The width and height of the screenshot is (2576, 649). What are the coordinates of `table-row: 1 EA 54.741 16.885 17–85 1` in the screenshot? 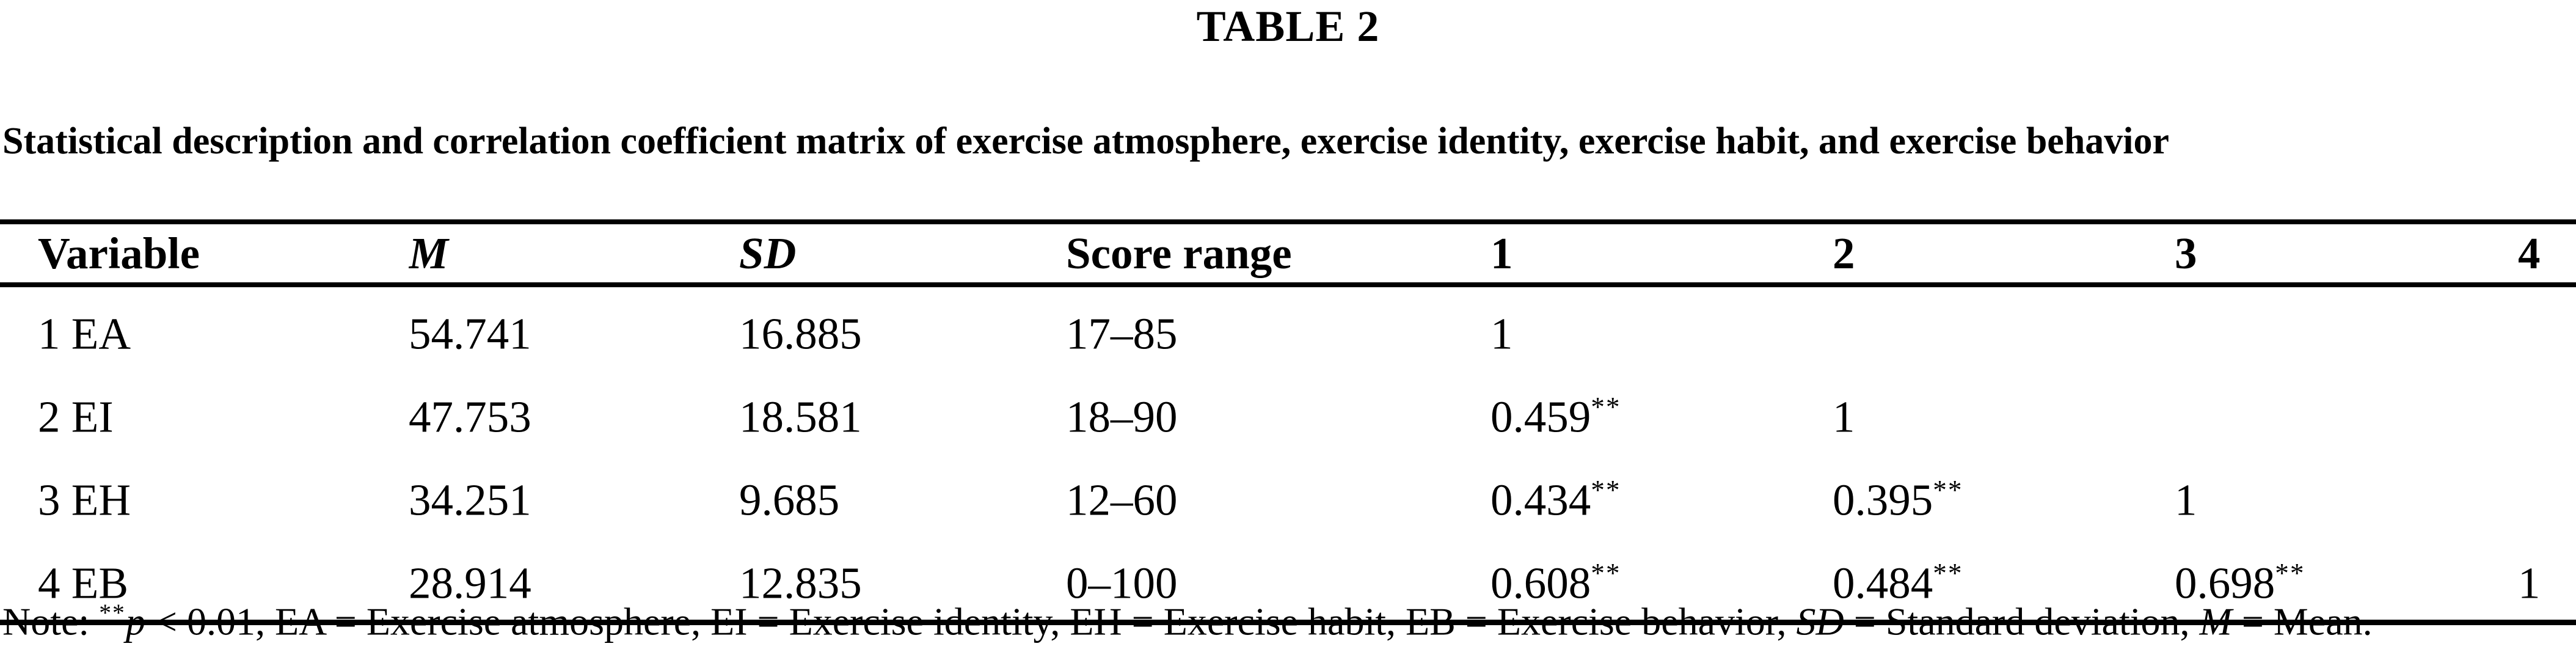 It's located at (1288, 328).